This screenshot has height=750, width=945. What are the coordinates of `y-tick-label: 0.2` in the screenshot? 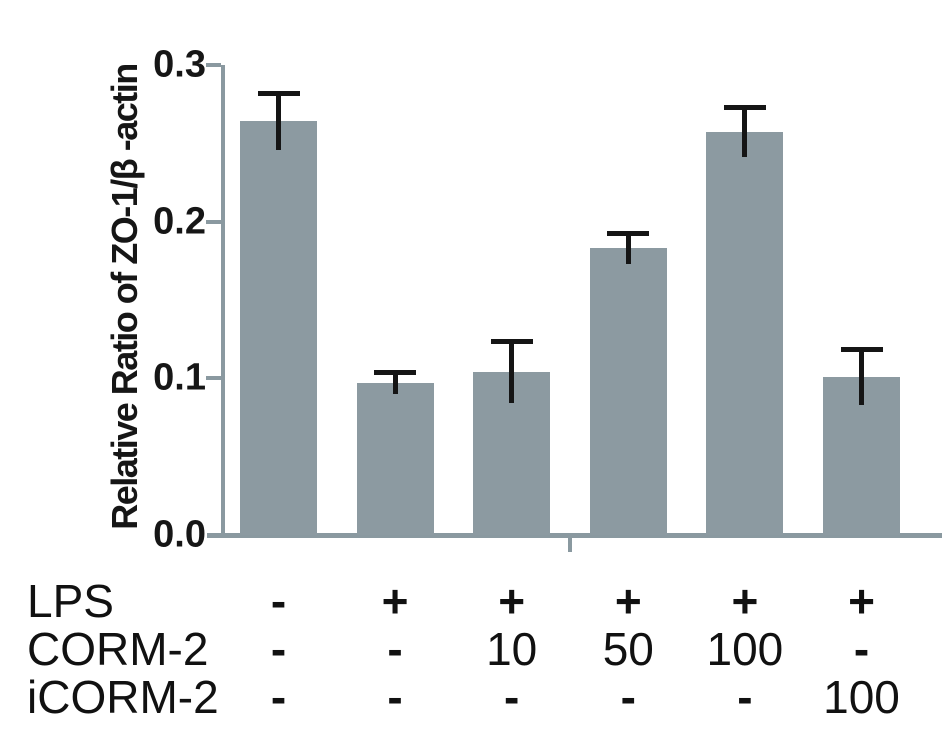 It's located at (179, 221).